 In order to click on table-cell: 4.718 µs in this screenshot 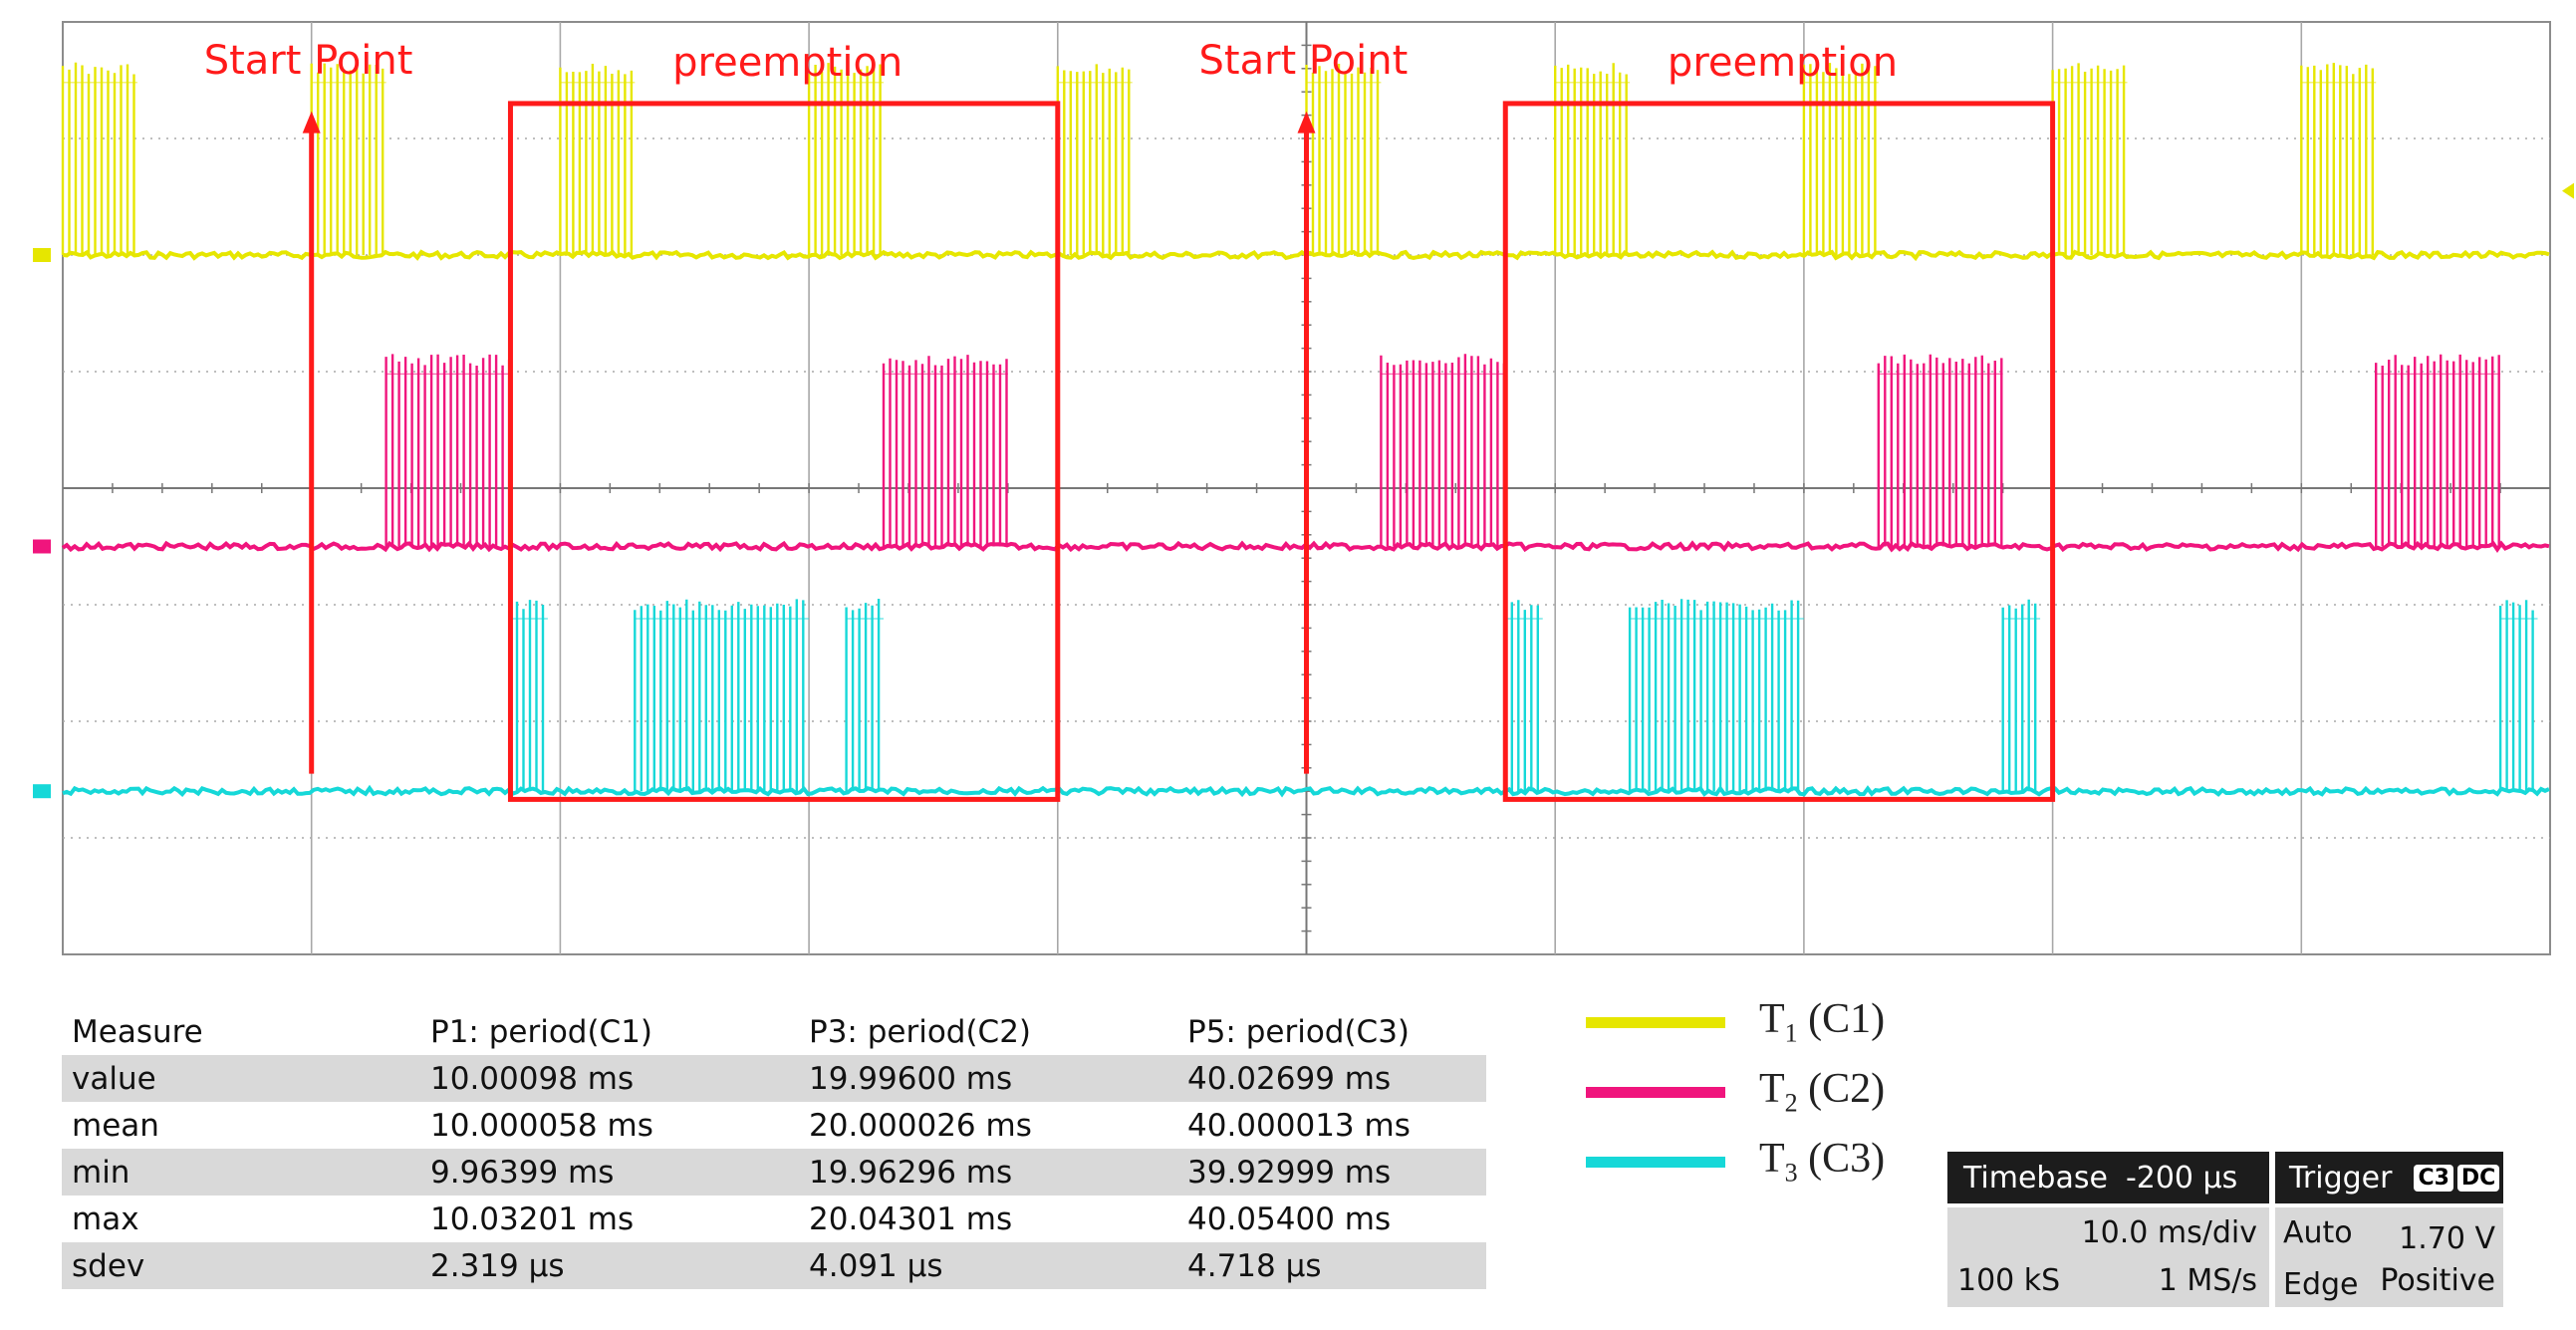, I will do `click(1331, 1265)`.